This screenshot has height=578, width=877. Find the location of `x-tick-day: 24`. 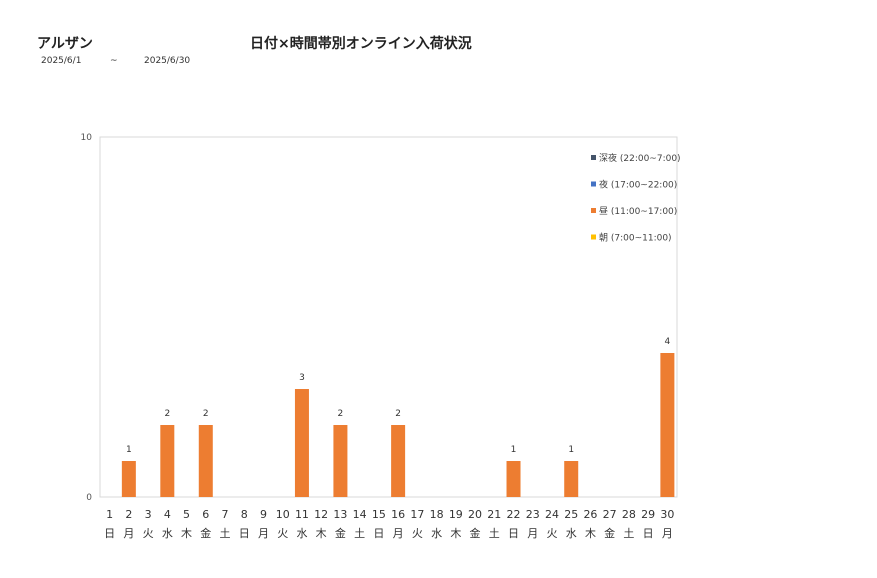

x-tick-day: 24 is located at coordinates (552, 514).